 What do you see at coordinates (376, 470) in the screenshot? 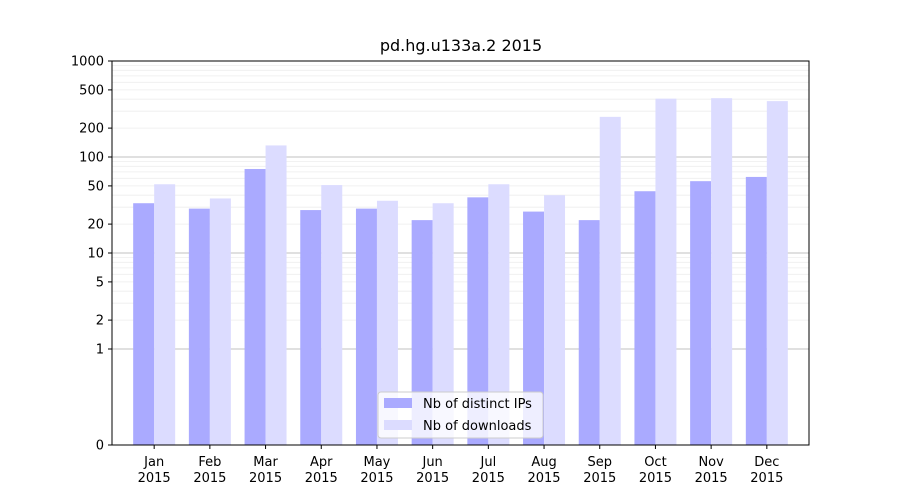
I see `x-tick-label: May 2015` at bounding box center [376, 470].